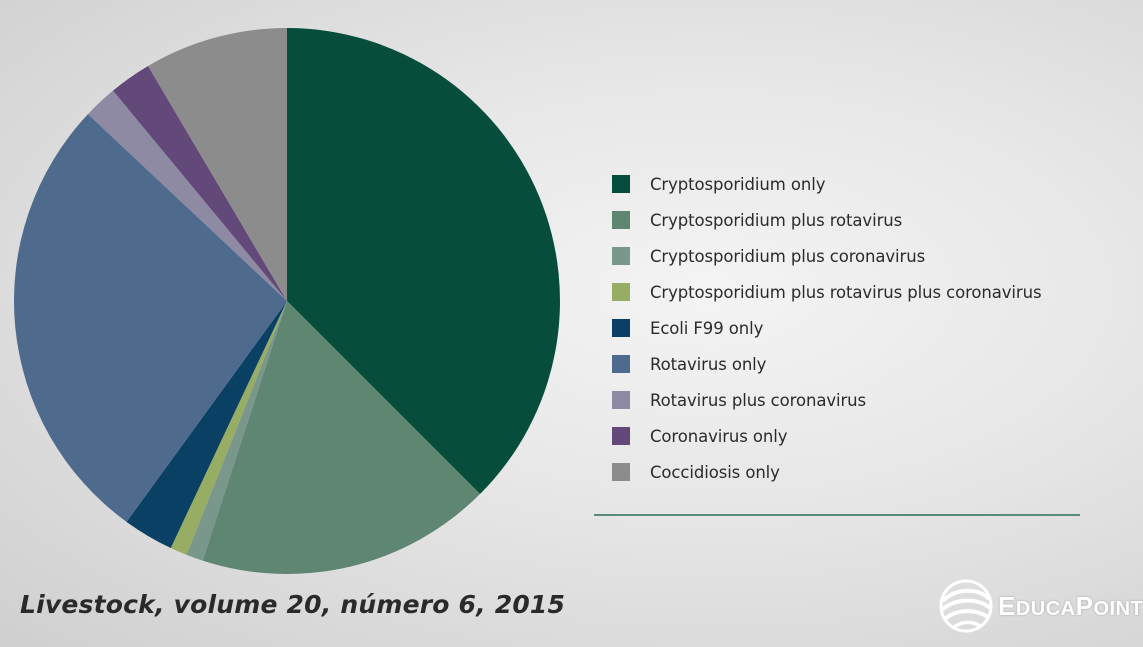  I want to click on legend-item-cryptosporidium-only: Cryptosporidium only, so click(852, 184).